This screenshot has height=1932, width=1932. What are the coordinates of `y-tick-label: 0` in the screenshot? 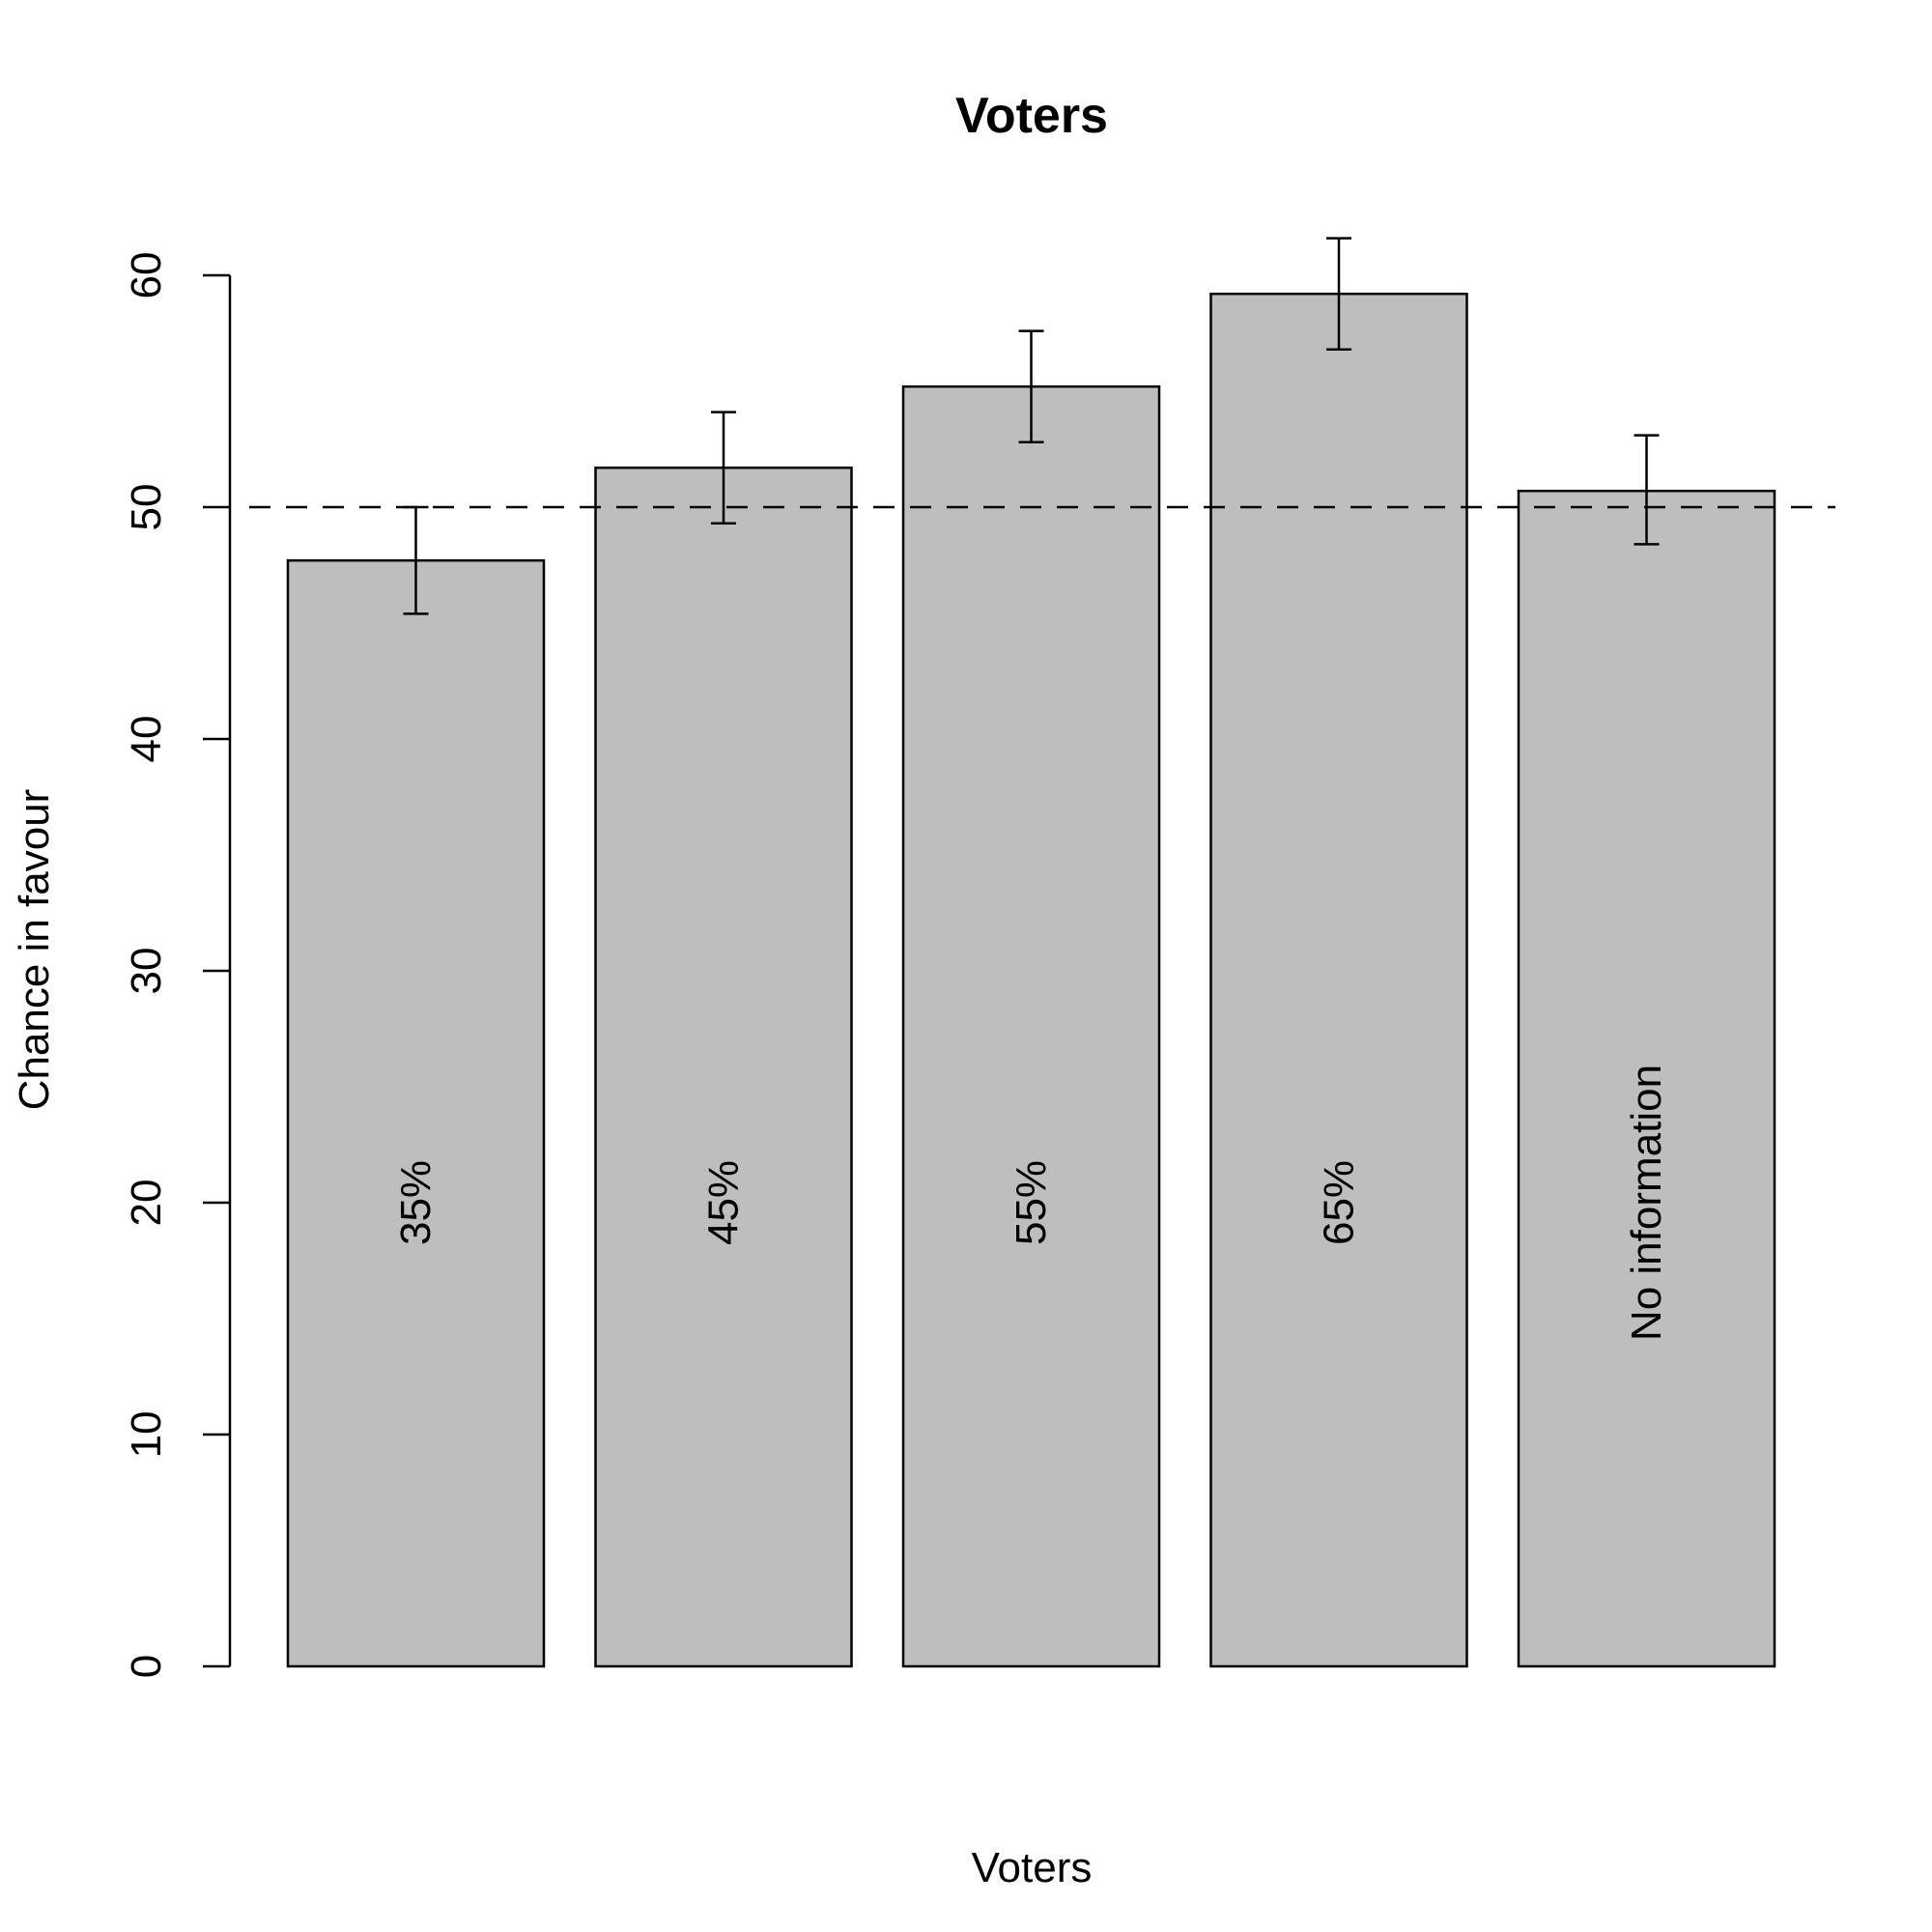 It's located at (146, 1666).